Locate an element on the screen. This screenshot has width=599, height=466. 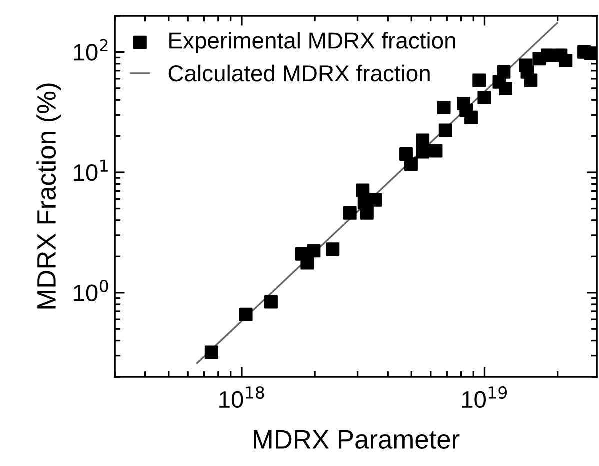
x-tick-label: 10$^{19}$ is located at coordinates (485, 397).